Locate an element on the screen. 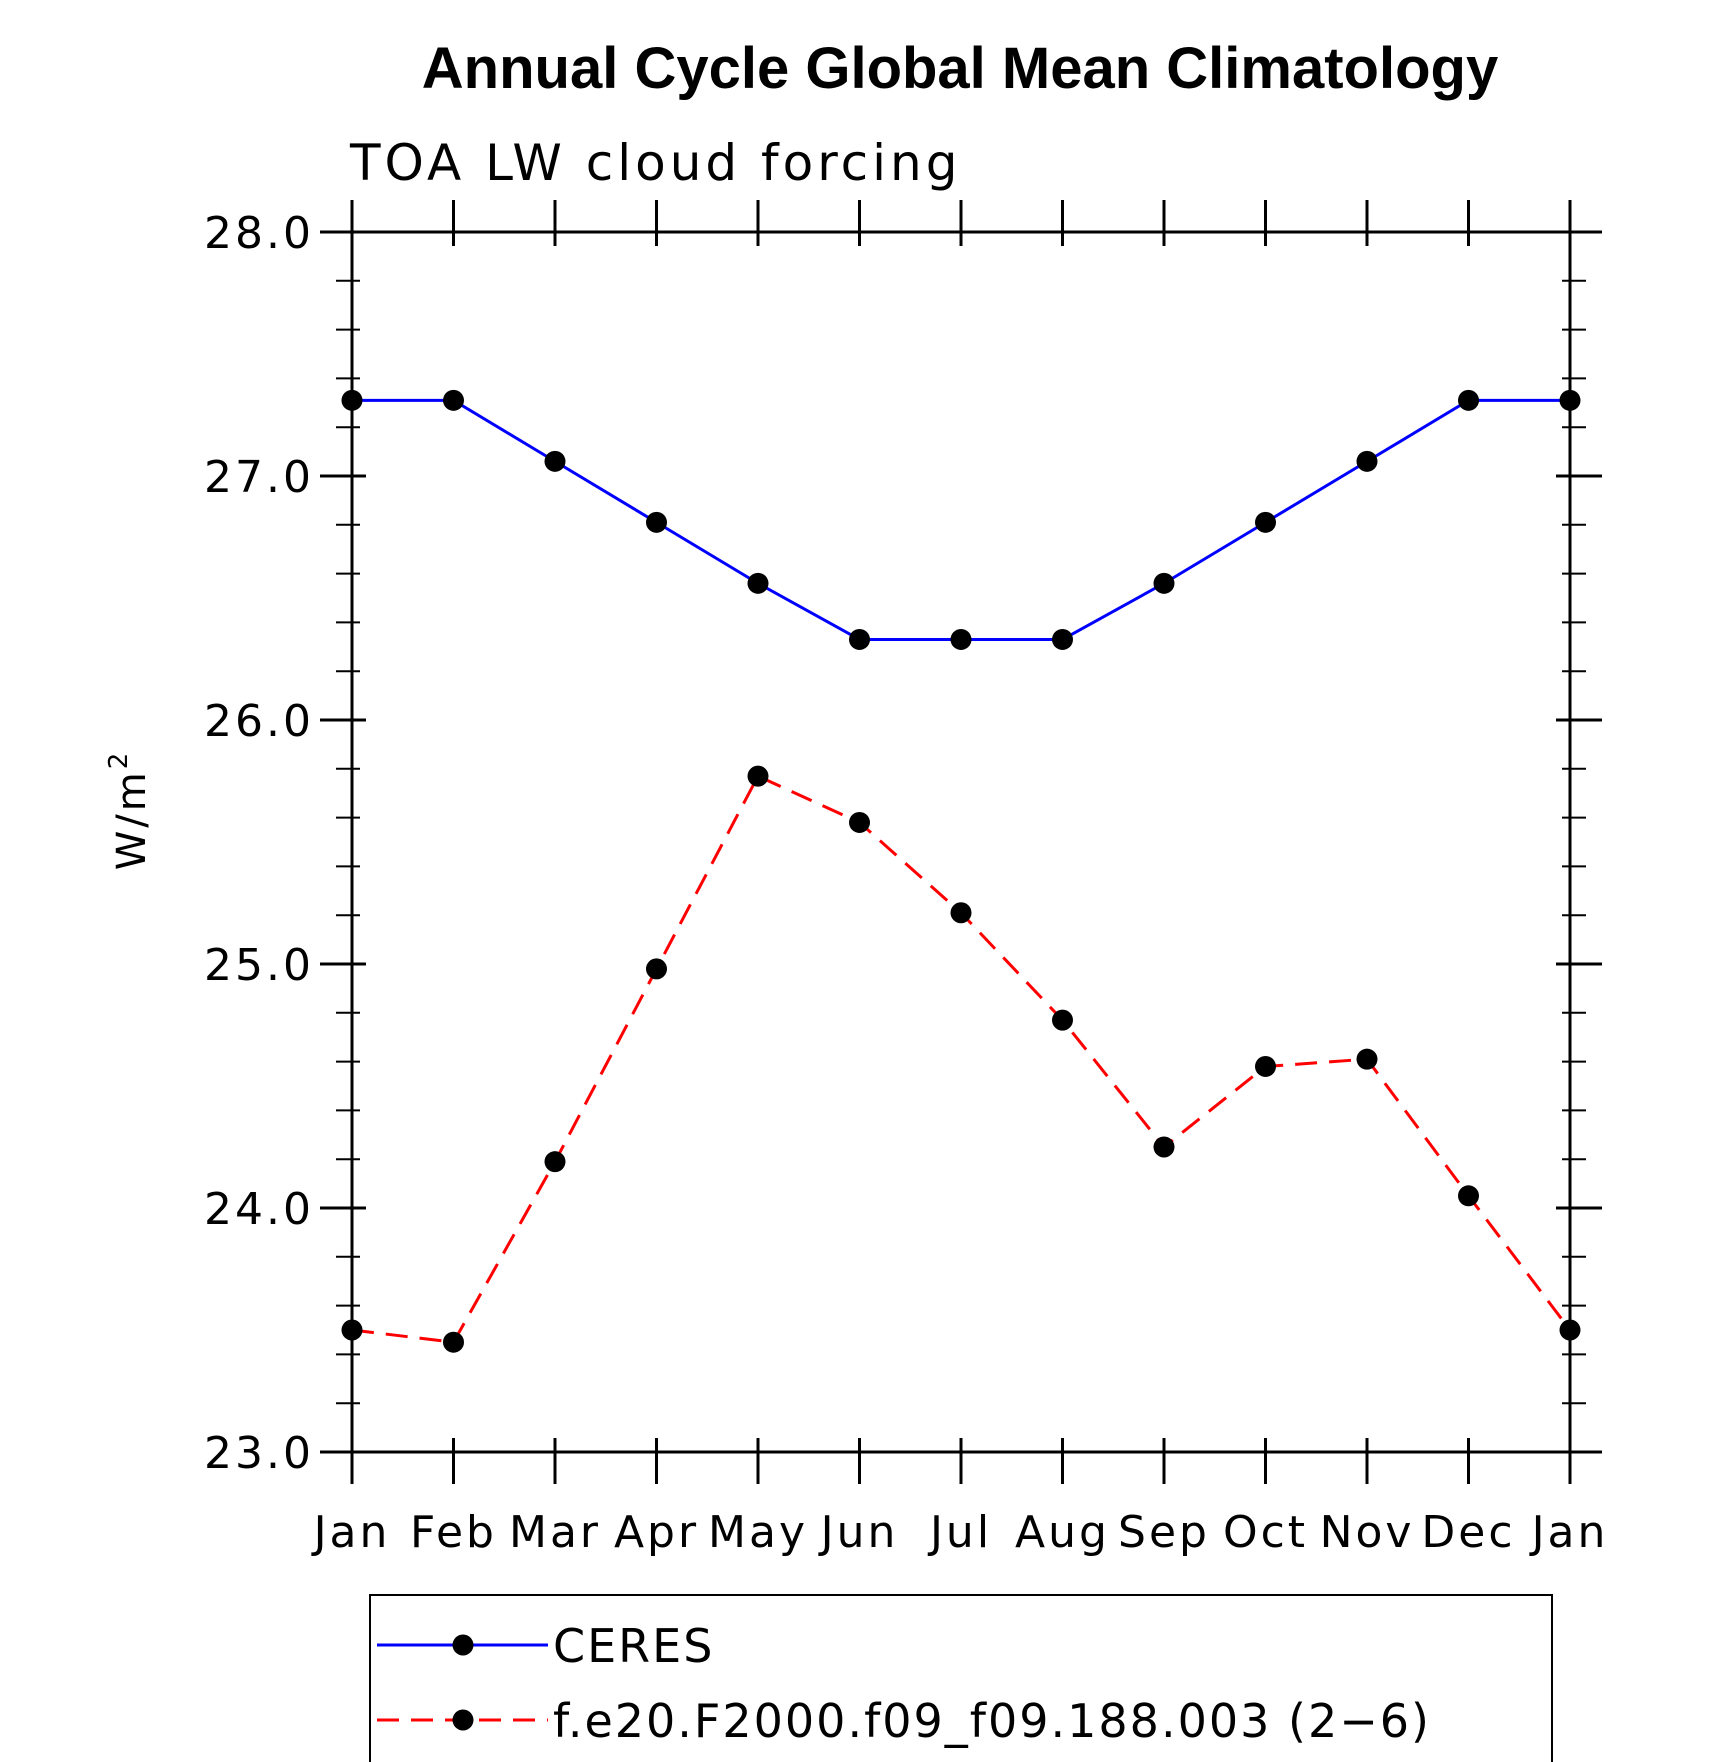 The height and width of the screenshot is (1762, 1710). y-axis-label-main: W/m is located at coordinates (132, 819).